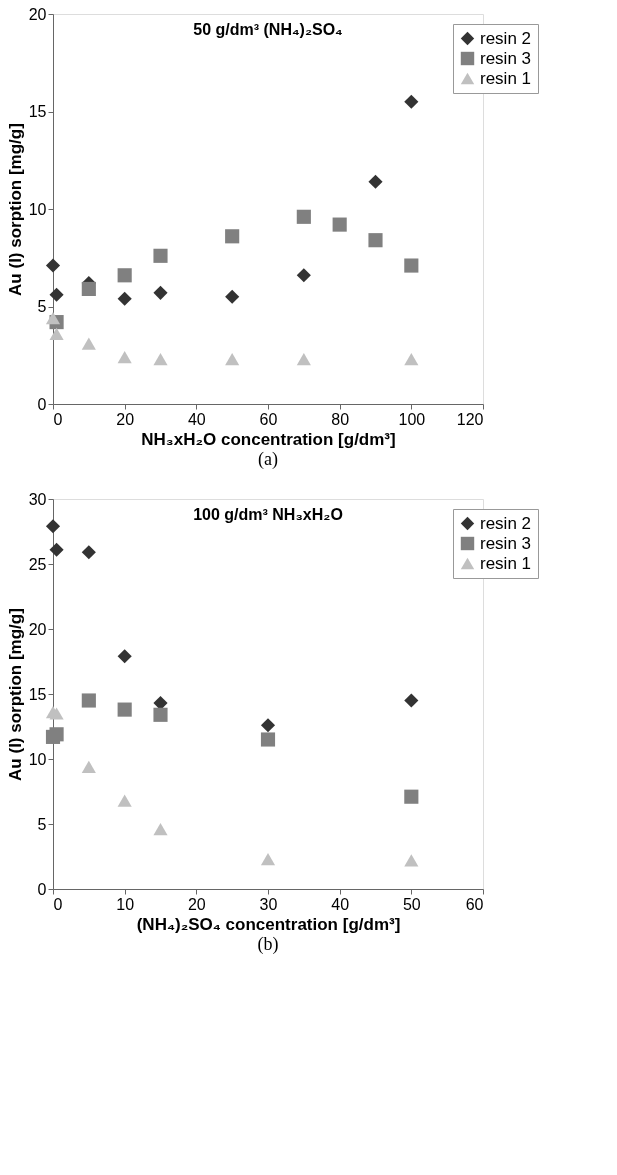 The width and height of the screenshot is (617, 1175). I want to click on x-tick-label: 10, so click(125, 904).